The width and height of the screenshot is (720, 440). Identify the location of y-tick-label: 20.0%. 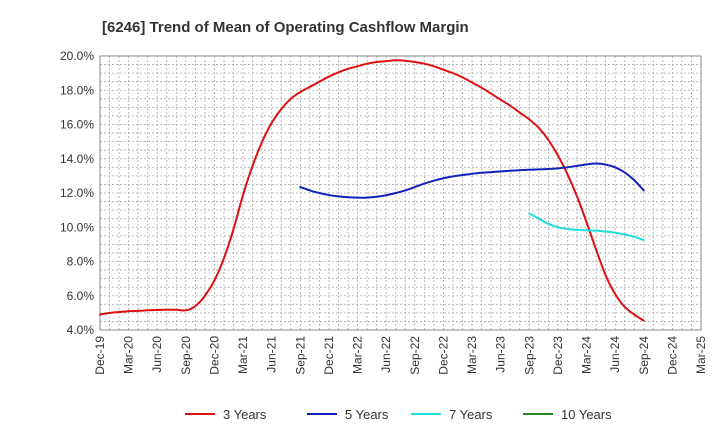
(77, 56).